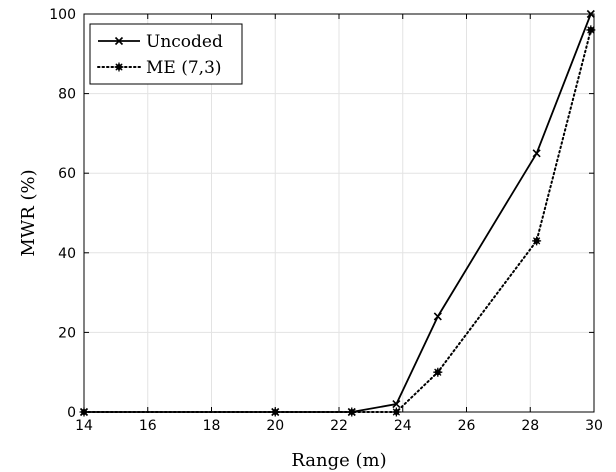 The image size is (616, 472). What do you see at coordinates (67, 254) in the screenshot?
I see `y-tick-label: 40` at bounding box center [67, 254].